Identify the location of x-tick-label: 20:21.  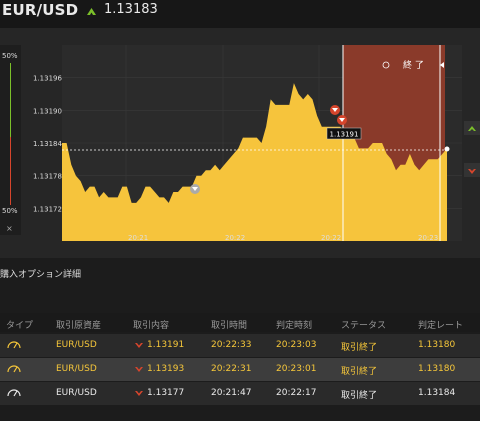
(138, 238).